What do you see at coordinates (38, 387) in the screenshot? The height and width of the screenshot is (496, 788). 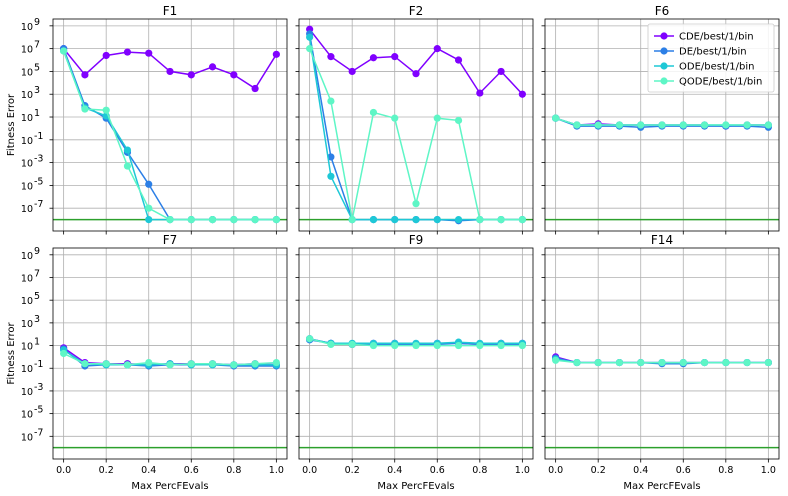 I see `y-tick-exponent: -3` at bounding box center [38, 387].